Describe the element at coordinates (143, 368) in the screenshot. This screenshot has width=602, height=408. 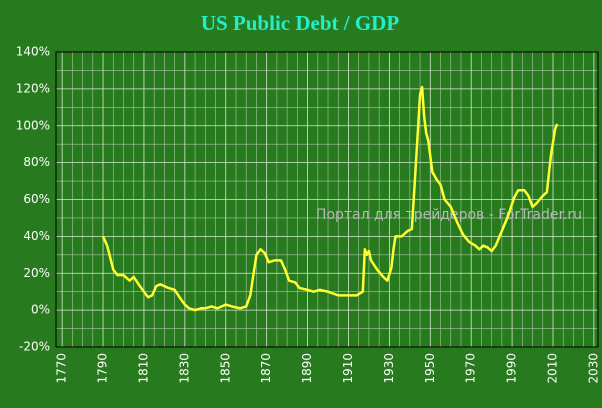
I see `x-tick-label: 1810` at that location.